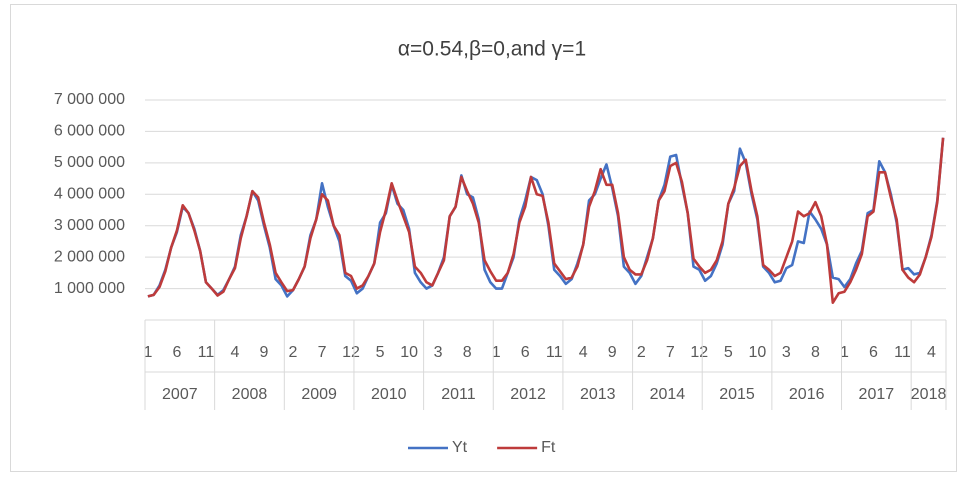 Image resolution: width=959 pixels, height=480 pixels. What do you see at coordinates (89, 225) in the screenshot?
I see `y-tick-label: 3 000 000` at bounding box center [89, 225].